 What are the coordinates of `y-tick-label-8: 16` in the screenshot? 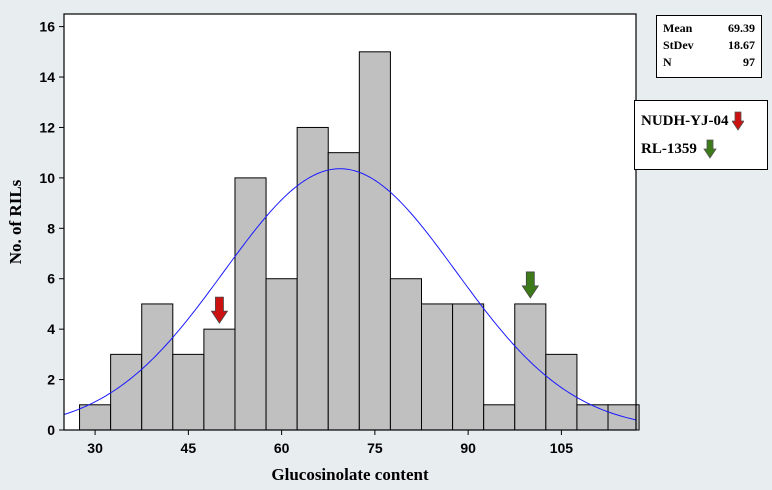 It's located at (47, 27).